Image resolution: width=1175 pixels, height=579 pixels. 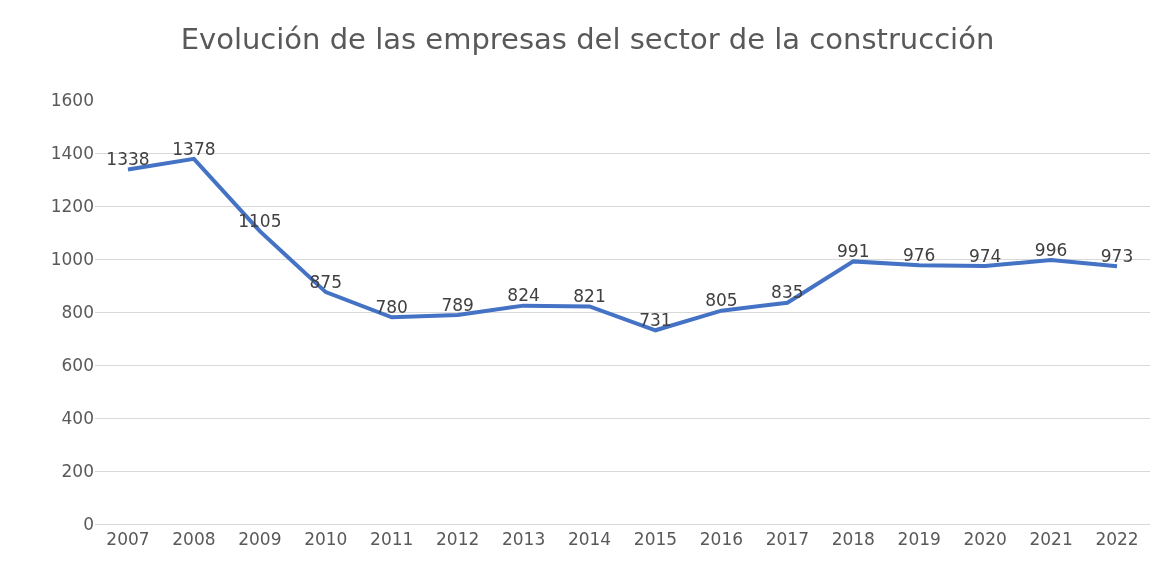 What do you see at coordinates (194, 539) in the screenshot?
I see `x-tick-label: 2008` at bounding box center [194, 539].